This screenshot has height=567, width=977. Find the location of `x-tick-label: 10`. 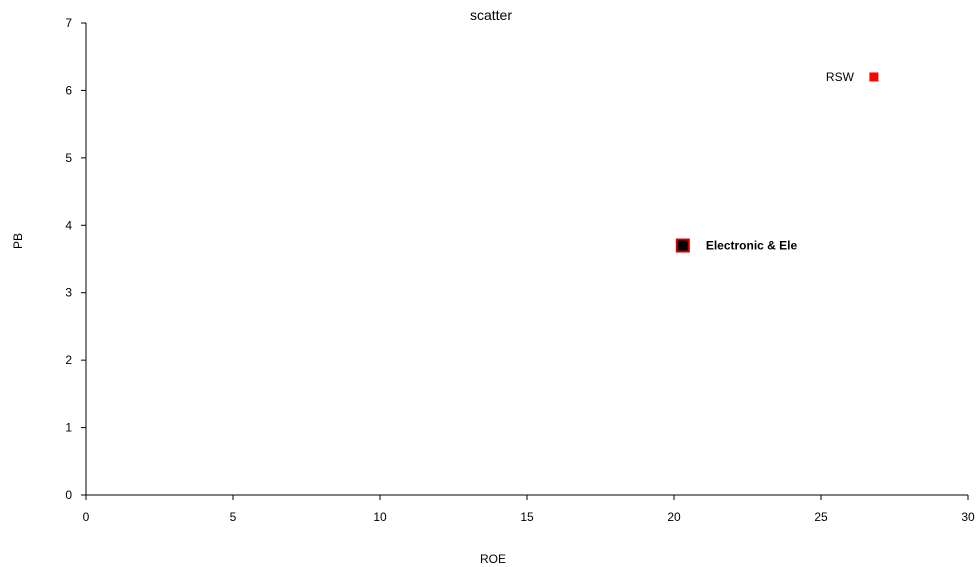

x-tick-label: 10 is located at coordinates (380, 517).